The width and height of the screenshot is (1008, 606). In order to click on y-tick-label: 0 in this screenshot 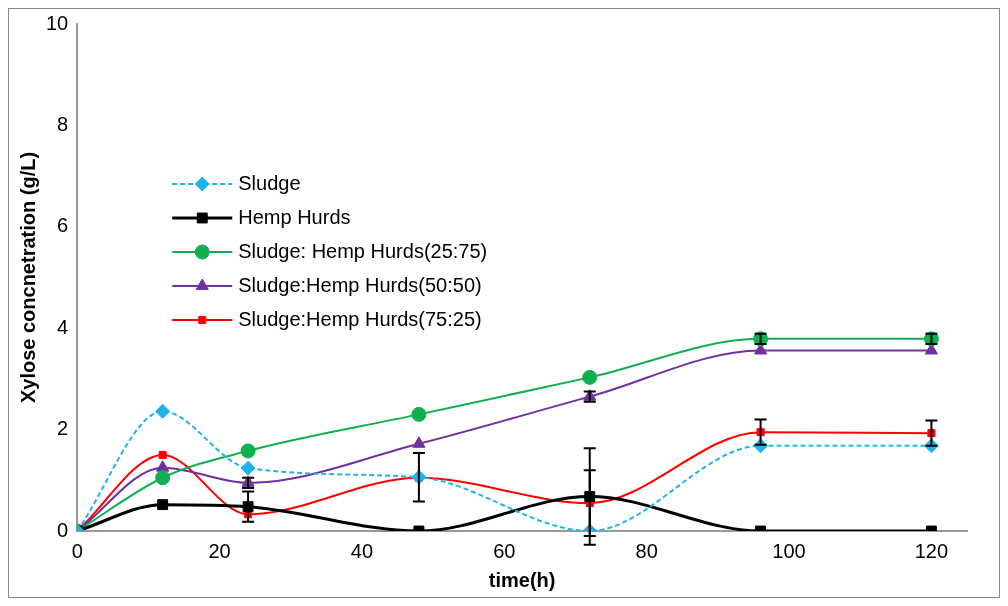, I will do `click(63, 529)`.